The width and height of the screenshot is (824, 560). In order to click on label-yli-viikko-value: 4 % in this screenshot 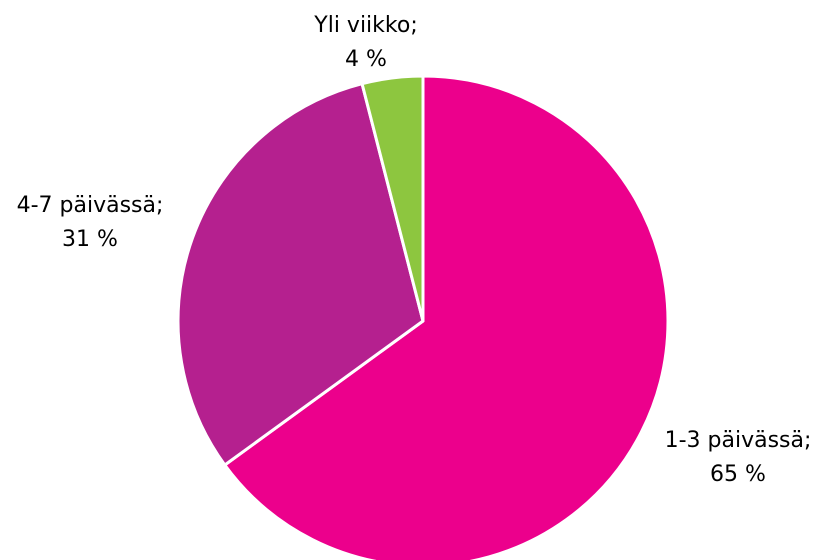, I will do `click(366, 59)`.